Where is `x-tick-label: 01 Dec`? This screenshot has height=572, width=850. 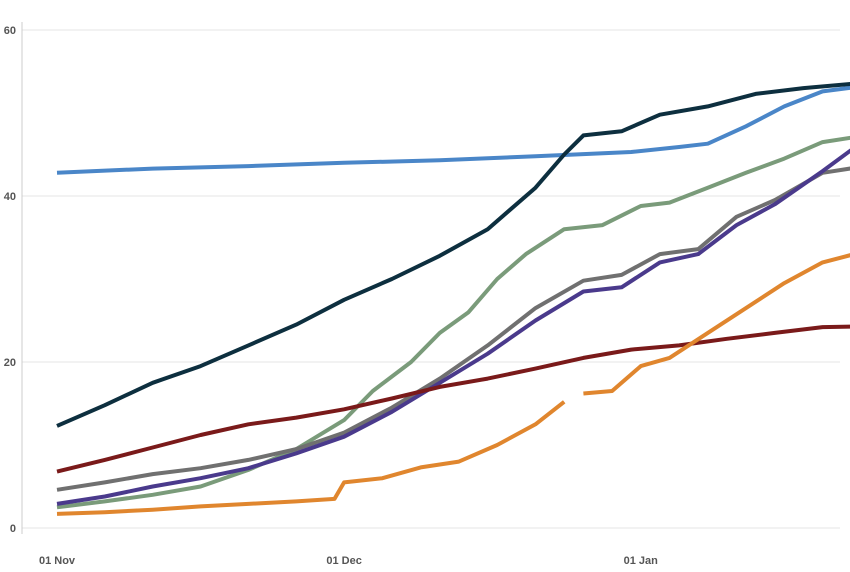
x-tick-label: 01 Dec is located at coordinates (343, 561).